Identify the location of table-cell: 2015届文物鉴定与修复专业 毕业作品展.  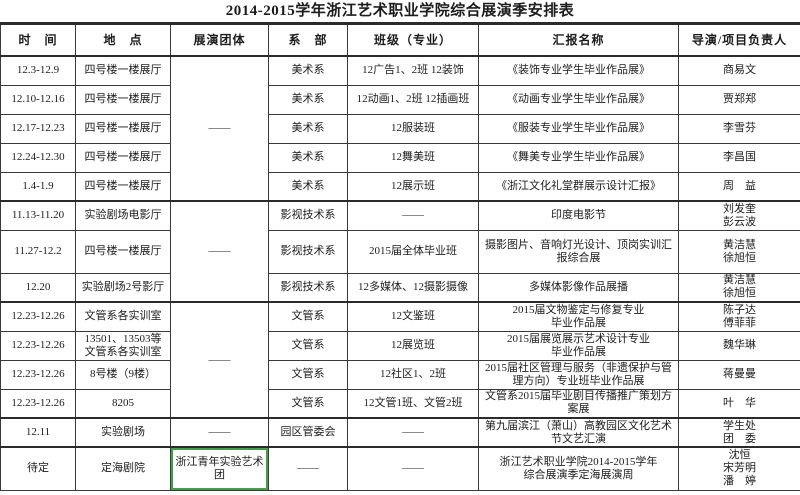
(578, 316).